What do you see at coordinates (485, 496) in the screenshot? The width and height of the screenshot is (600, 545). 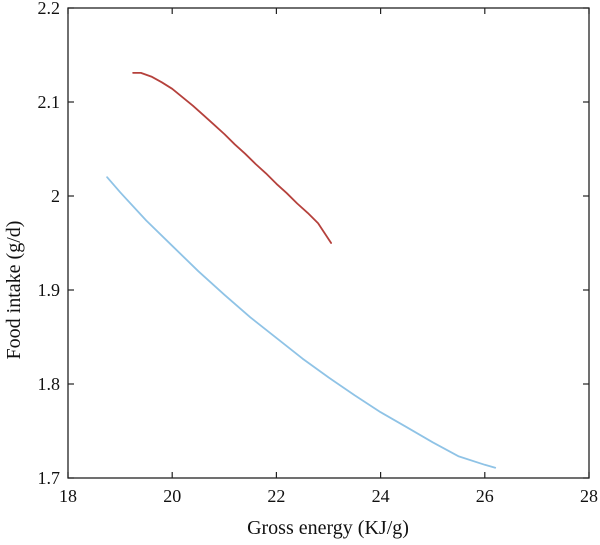 I see `x-tick-label: 26` at bounding box center [485, 496].